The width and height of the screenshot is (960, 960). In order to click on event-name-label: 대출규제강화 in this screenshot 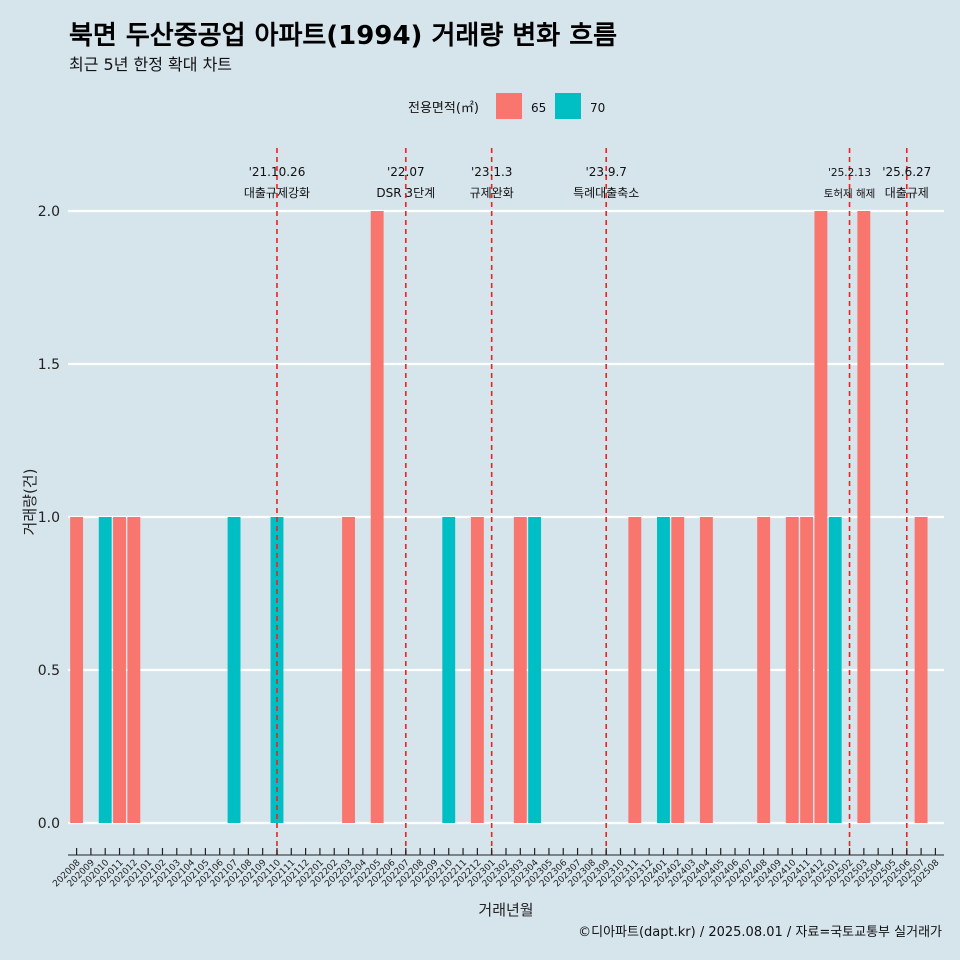, I will do `click(277, 193)`.